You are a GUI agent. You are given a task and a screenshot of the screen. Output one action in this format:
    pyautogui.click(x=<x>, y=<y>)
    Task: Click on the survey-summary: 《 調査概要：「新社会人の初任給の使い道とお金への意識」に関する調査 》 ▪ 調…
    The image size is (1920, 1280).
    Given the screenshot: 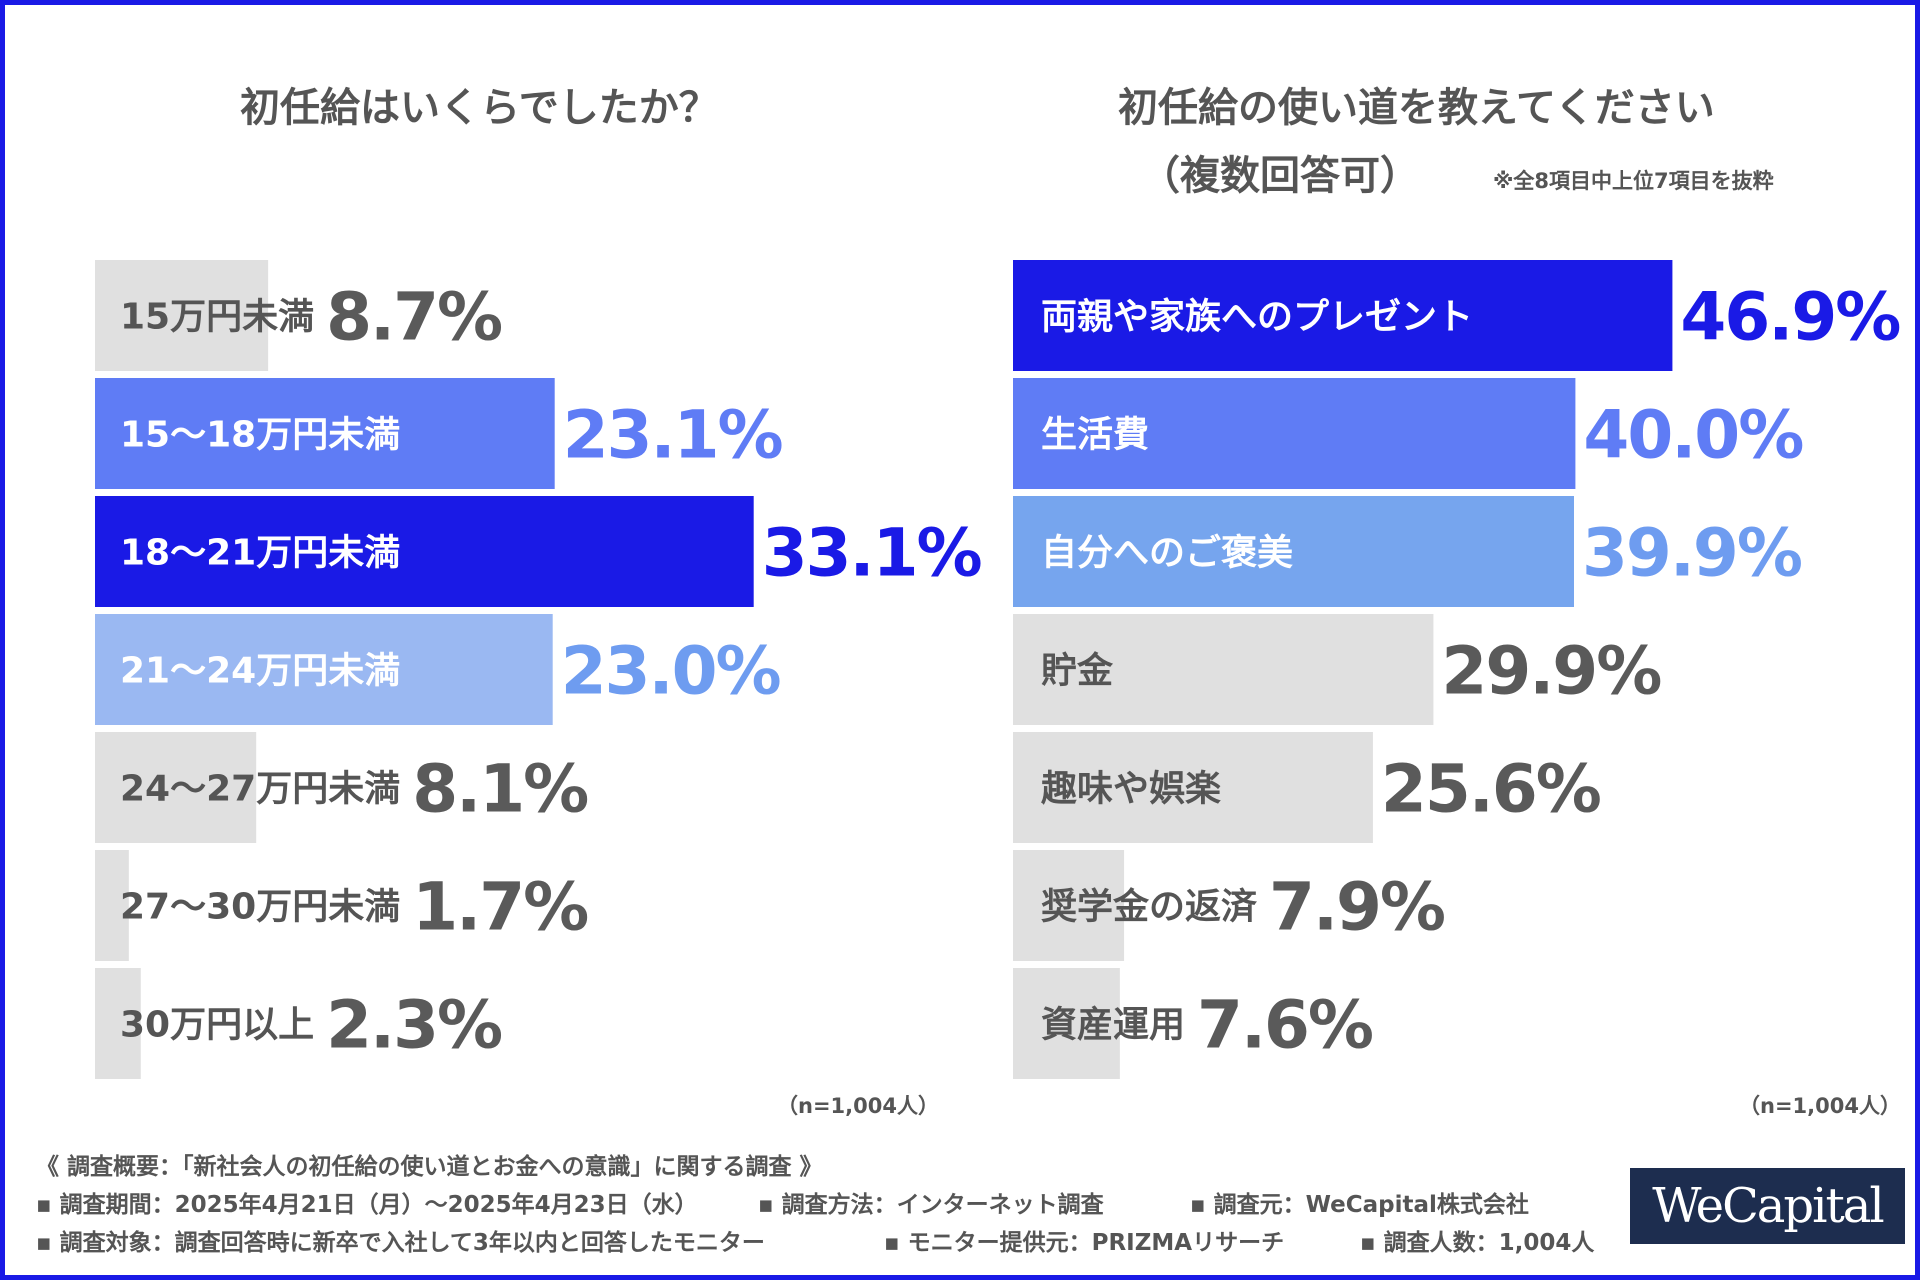 What is the action you would take?
    pyautogui.click(x=816, y=1205)
    